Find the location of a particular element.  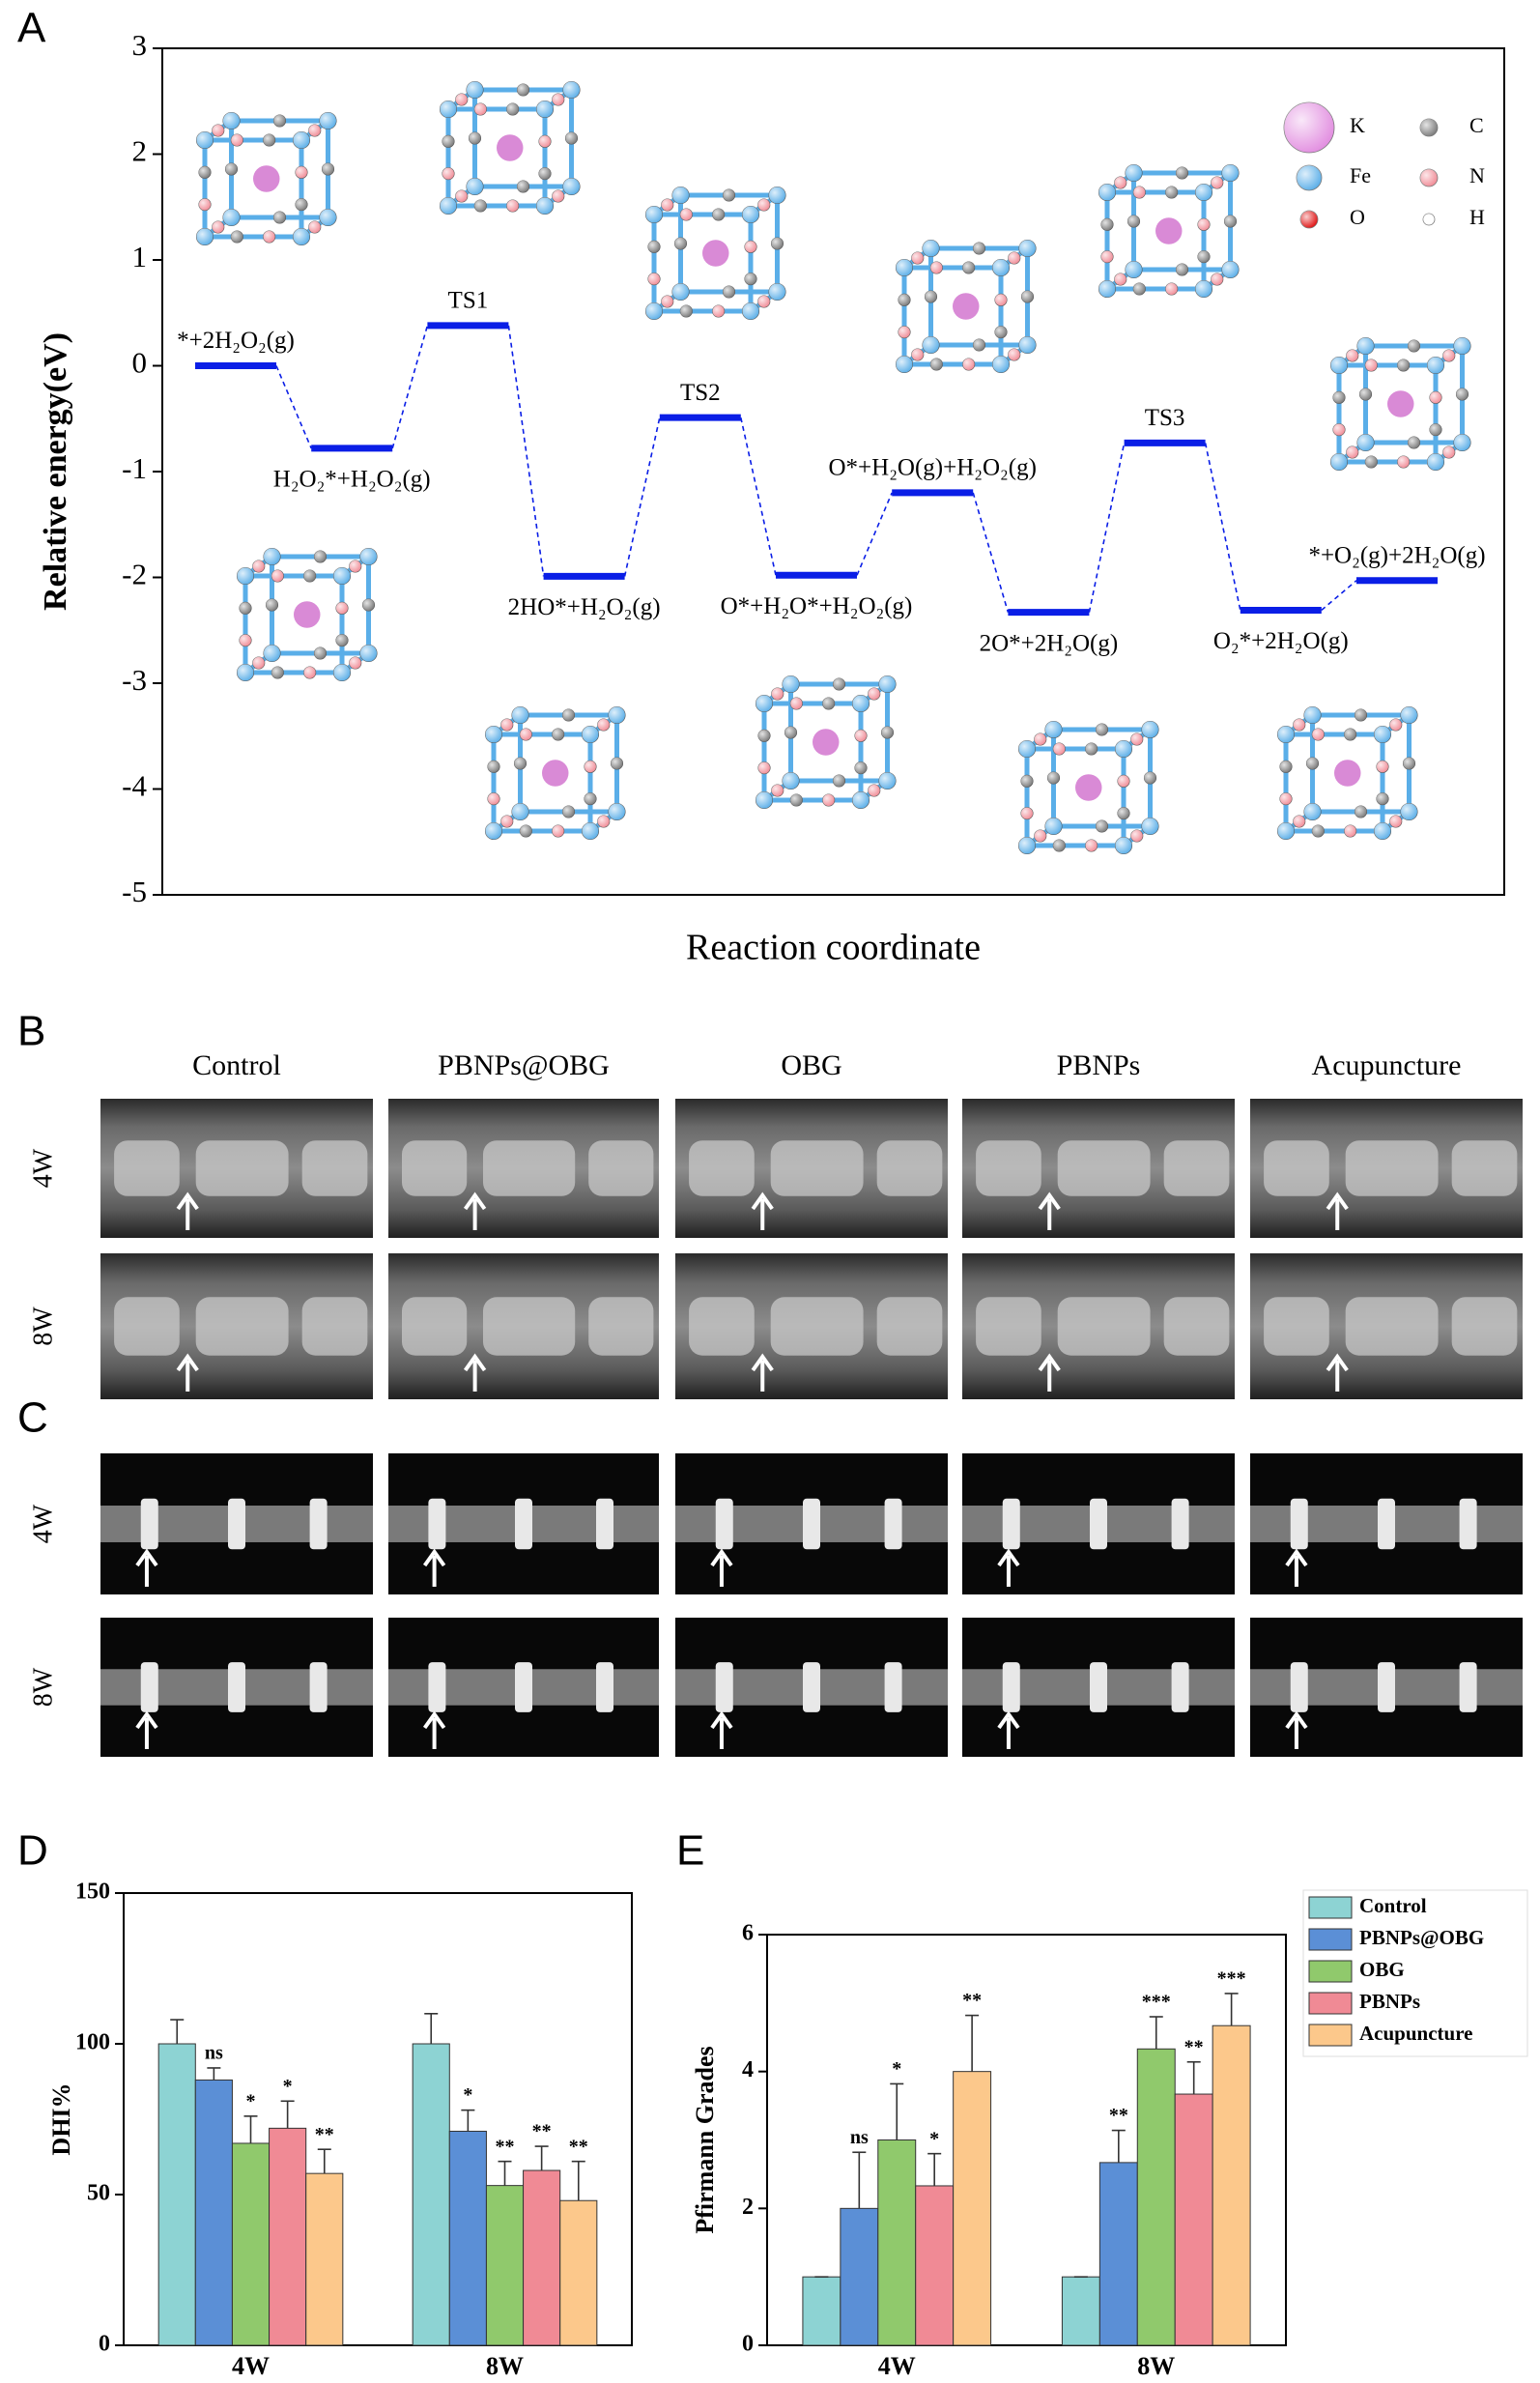

plot-frame is located at coordinates (1026, 2140).